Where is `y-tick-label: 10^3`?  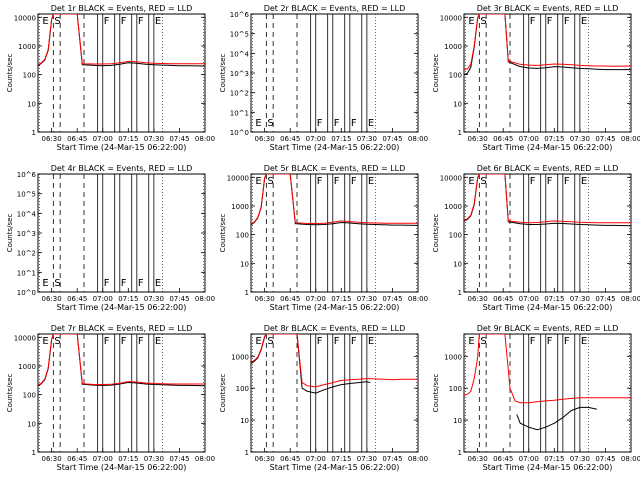
y-tick-label: 10^3 is located at coordinates (239, 74).